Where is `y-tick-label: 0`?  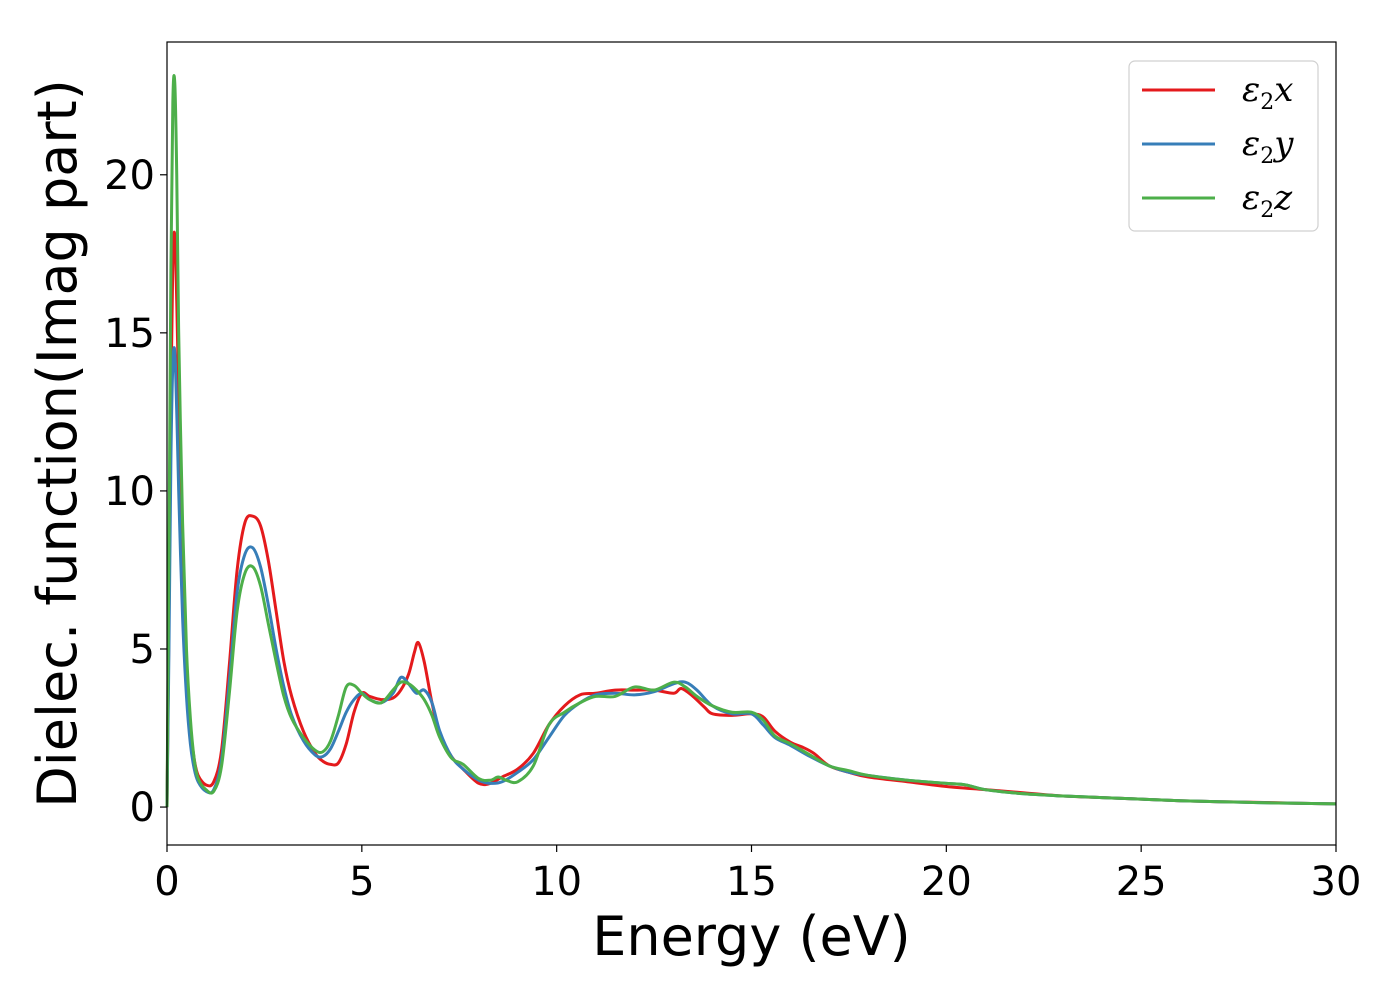 y-tick-label: 0 is located at coordinates (142, 808).